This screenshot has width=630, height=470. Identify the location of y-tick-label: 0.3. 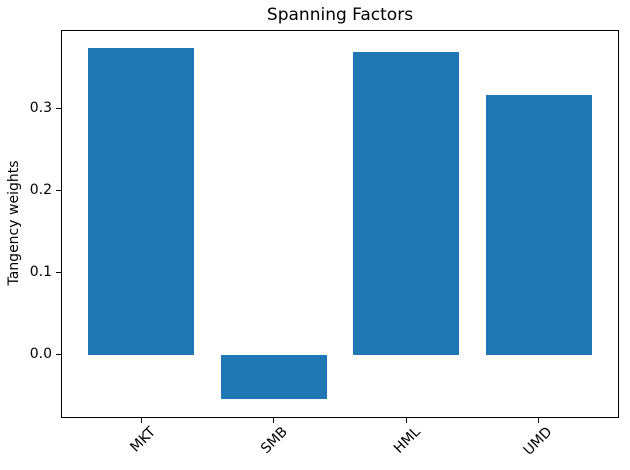
(40, 107).